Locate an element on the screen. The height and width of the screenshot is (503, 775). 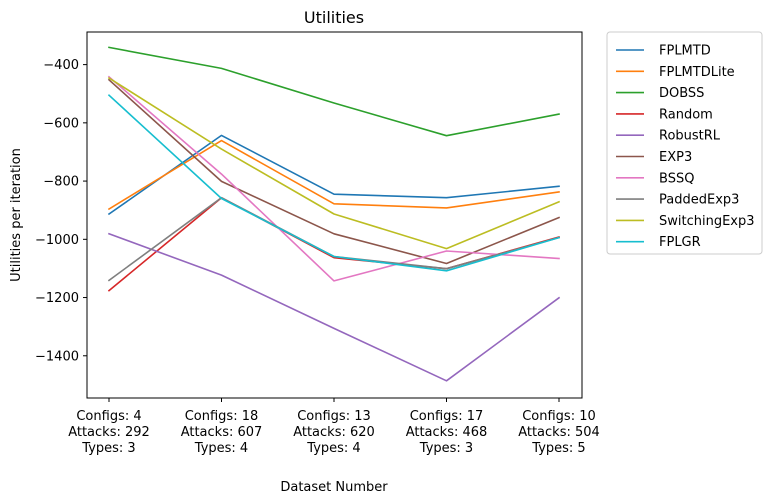
series-line-fplmtd is located at coordinates (333, 175).